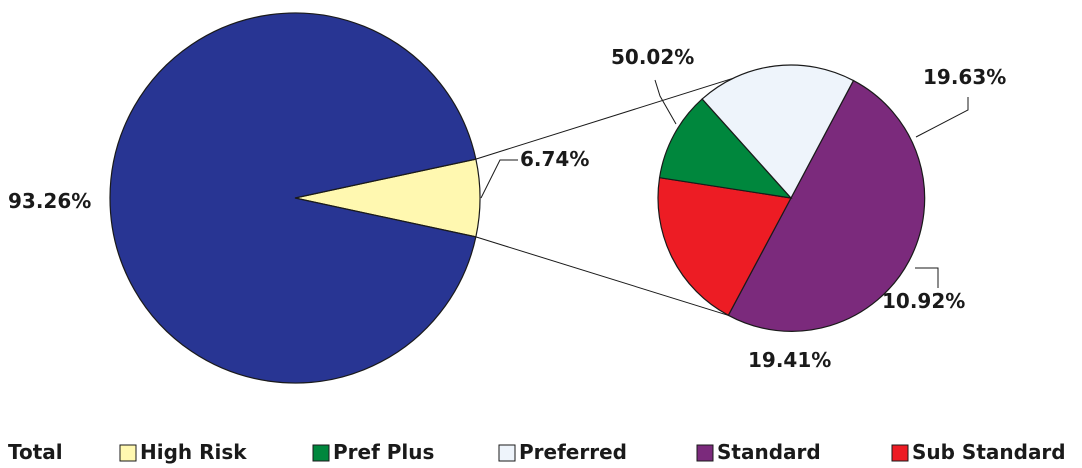 The height and width of the screenshot is (468, 1082). Describe the element at coordinates (652, 57) in the screenshot. I see `data-label-50-02: 50.02%` at that location.